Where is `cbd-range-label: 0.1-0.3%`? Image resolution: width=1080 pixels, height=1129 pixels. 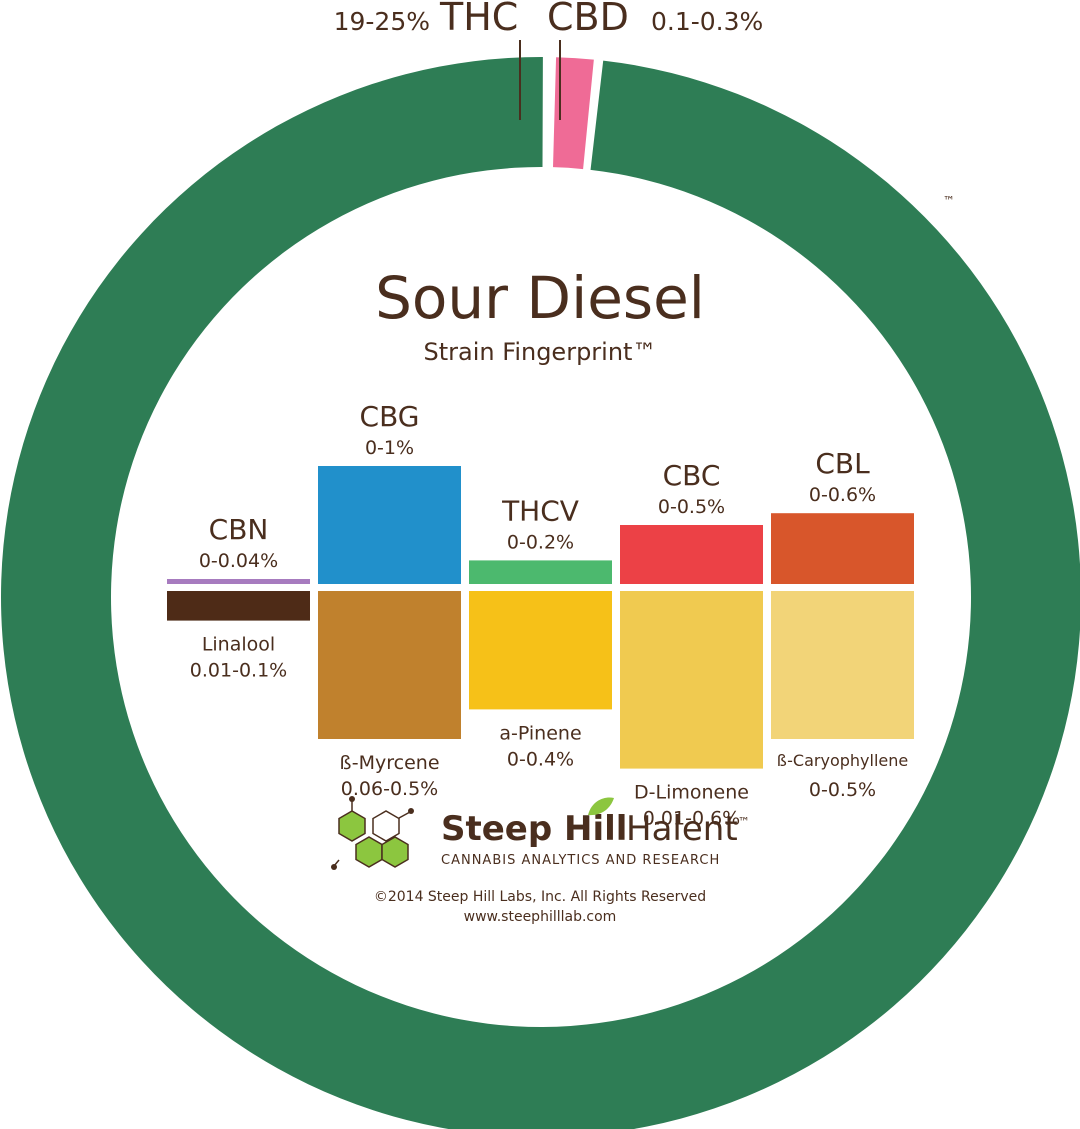
cbd-range-label: 0.1-0.3% is located at coordinates (707, 21).